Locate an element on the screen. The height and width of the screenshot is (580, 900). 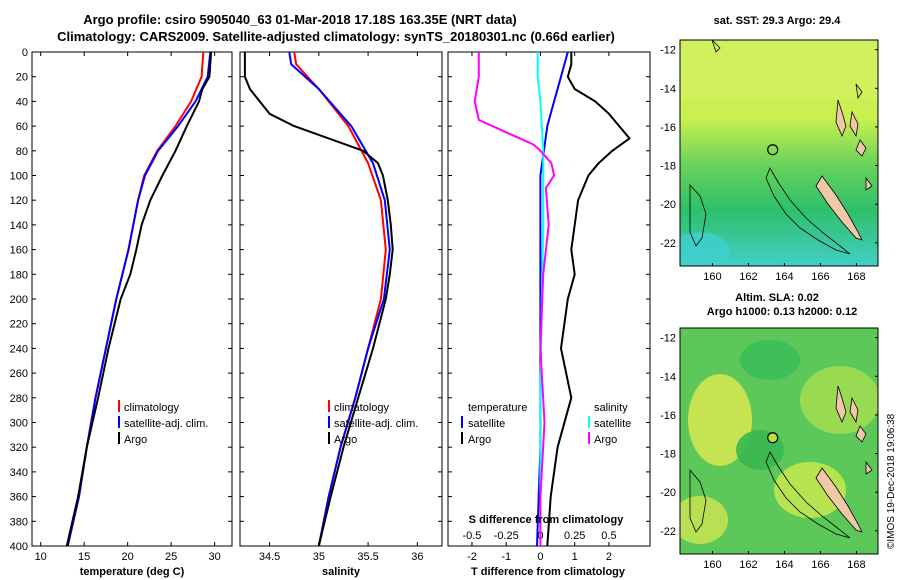
salinity-legend: climatology satellite-adj. clim. Argo is located at coordinates (373, 423).